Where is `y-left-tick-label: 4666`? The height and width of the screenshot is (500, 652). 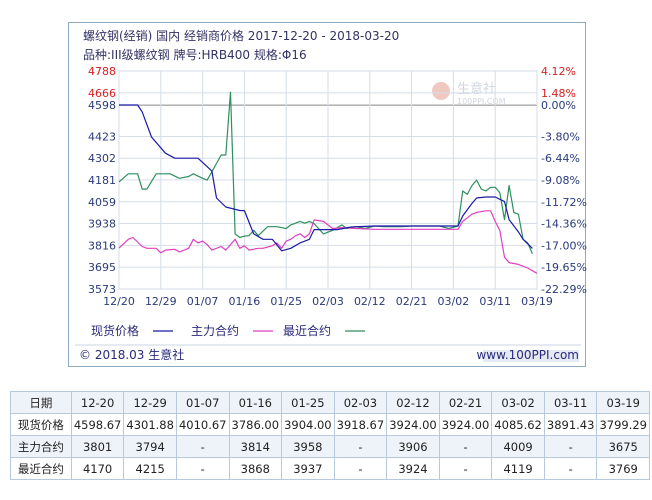
y-left-tick-label: 4666 is located at coordinates (102, 93).